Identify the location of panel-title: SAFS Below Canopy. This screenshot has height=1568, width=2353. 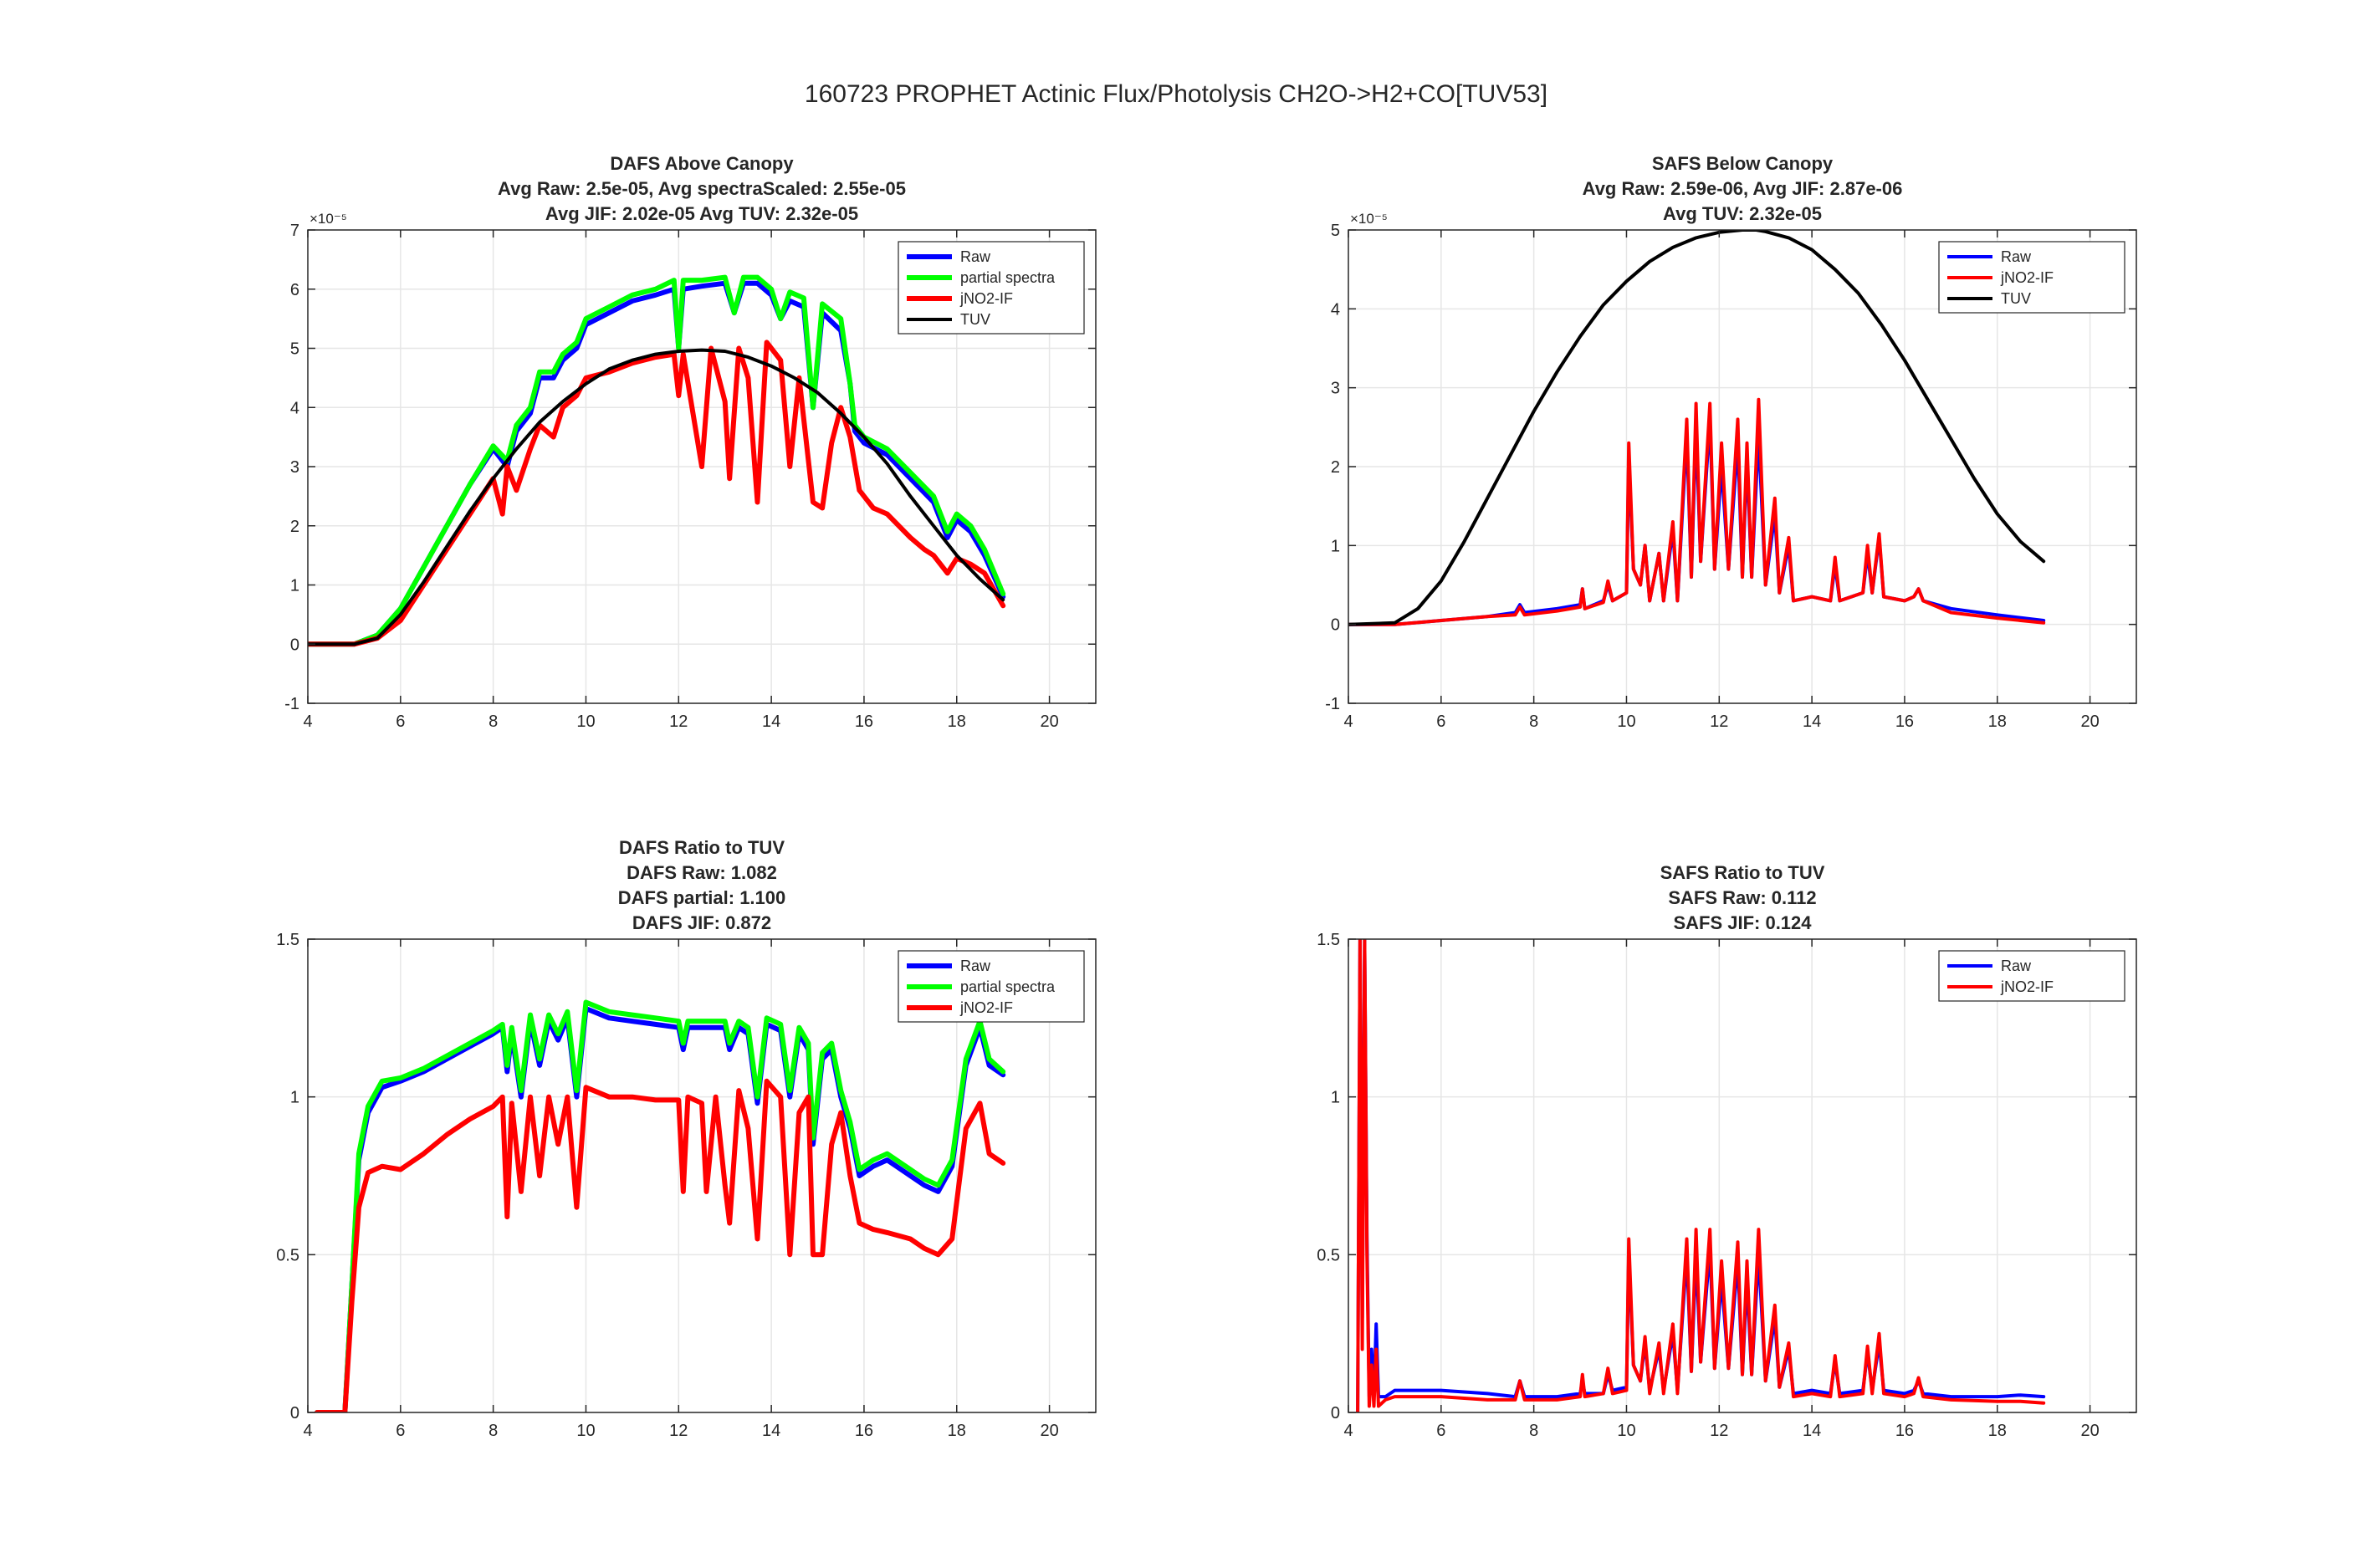
(1743, 163).